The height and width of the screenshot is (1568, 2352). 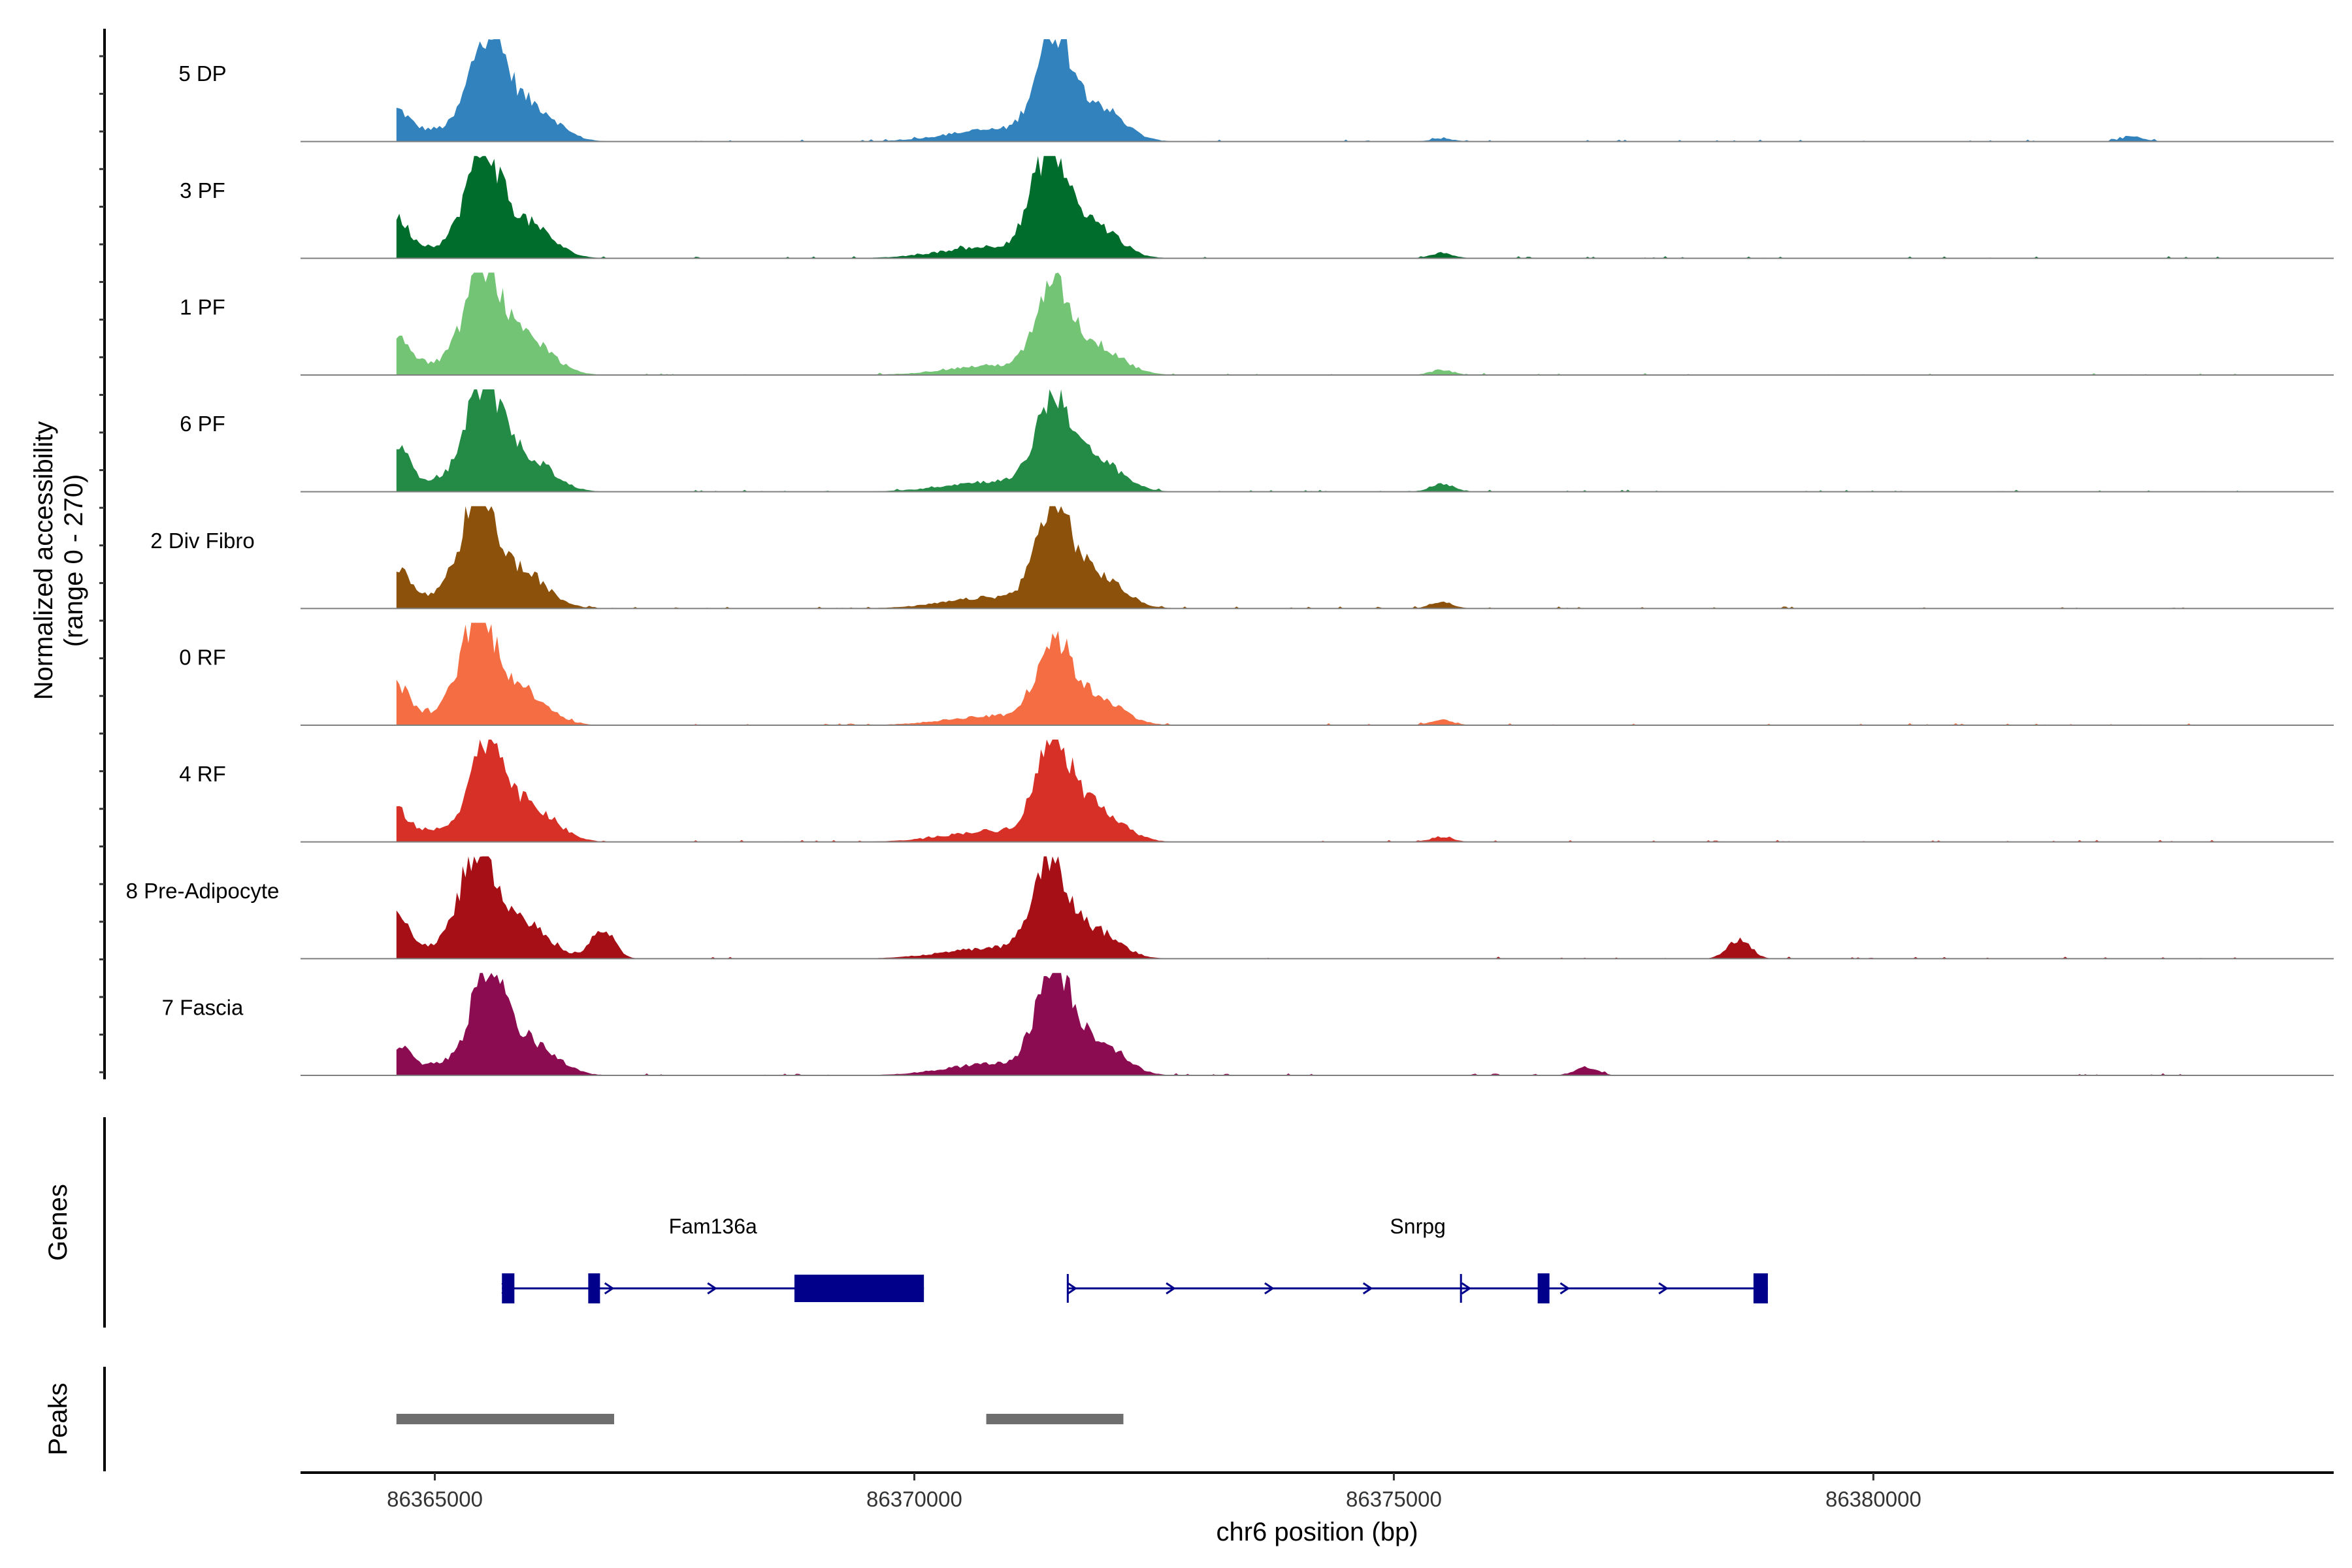 I want to click on coverage-y-axis: Normalized accessibility (range 0 - 270), so click(x=67, y=554).